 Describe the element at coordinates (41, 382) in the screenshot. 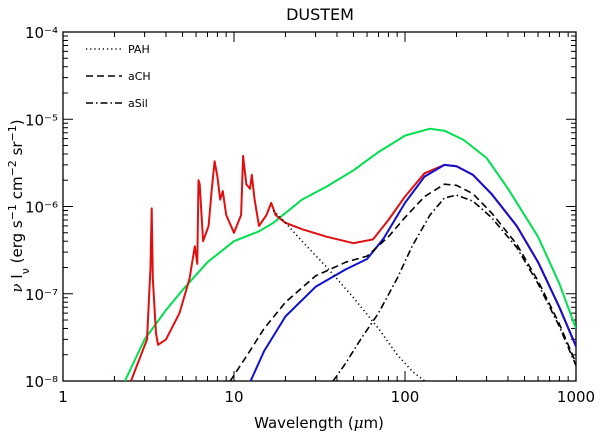

I see `y-tick-label: 10⁻⁸` at that location.